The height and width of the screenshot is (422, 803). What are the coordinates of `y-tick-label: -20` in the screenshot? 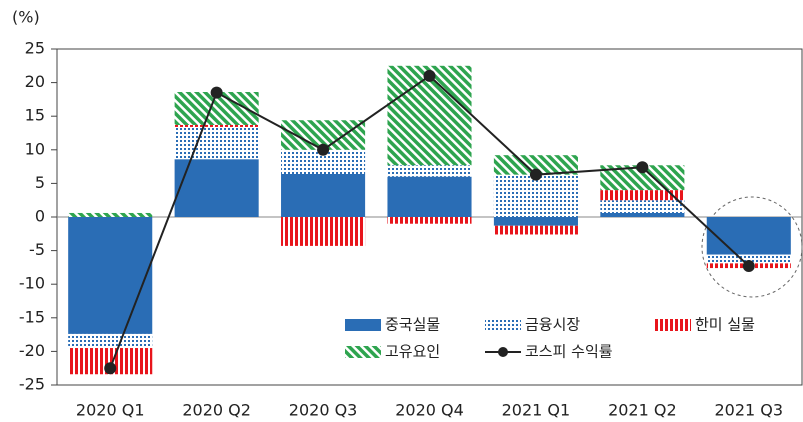 It's located at (32, 350).